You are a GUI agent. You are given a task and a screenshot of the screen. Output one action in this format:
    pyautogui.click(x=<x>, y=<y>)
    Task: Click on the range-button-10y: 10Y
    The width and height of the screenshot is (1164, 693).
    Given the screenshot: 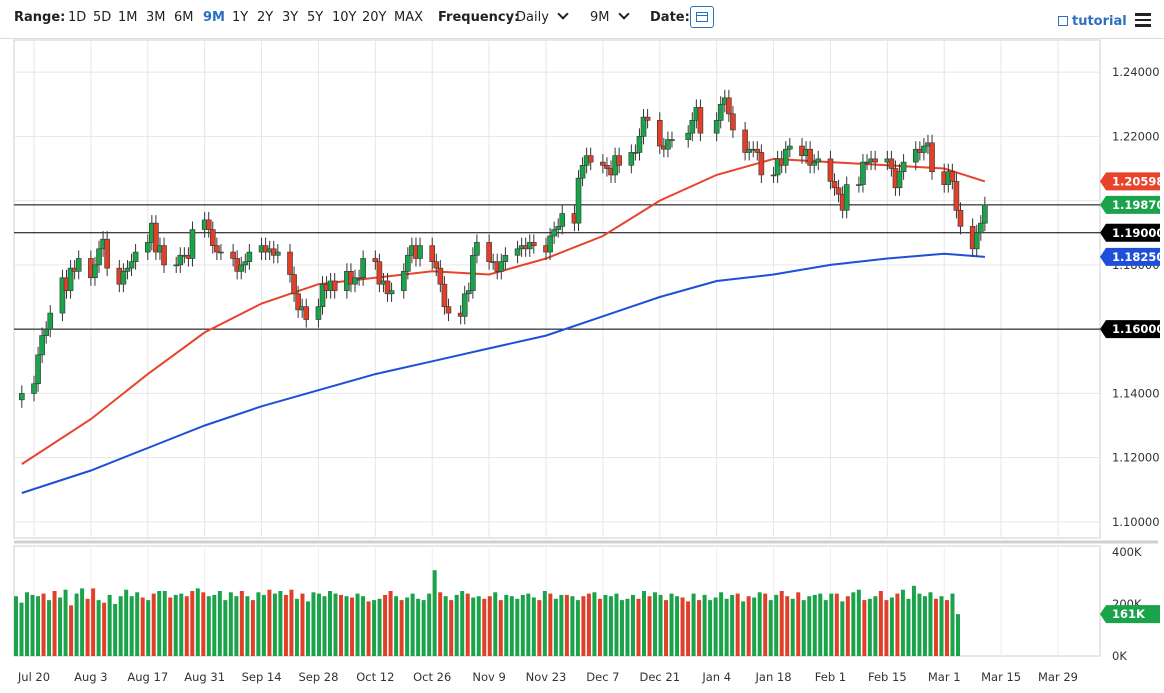 What is the action you would take?
    pyautogui.click(x=344, y=17)
    